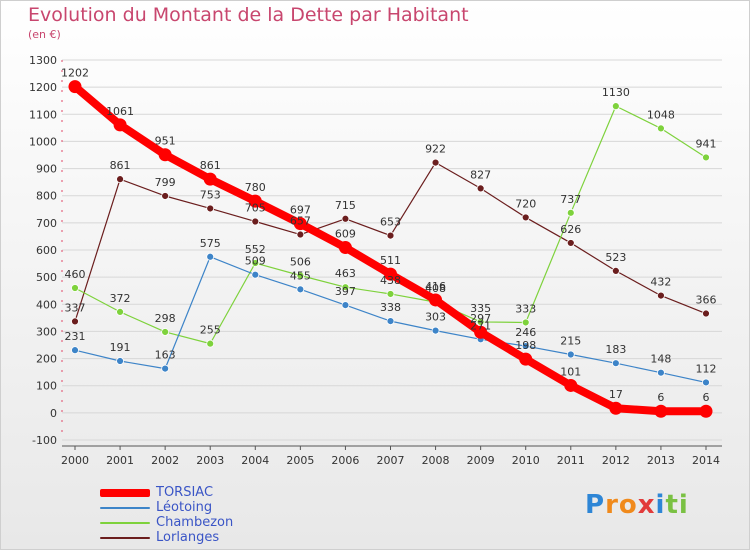 The width and height of the screenshot is (750, 550). I want to click on data-label-lorlanges: 626, so click(570, 229).